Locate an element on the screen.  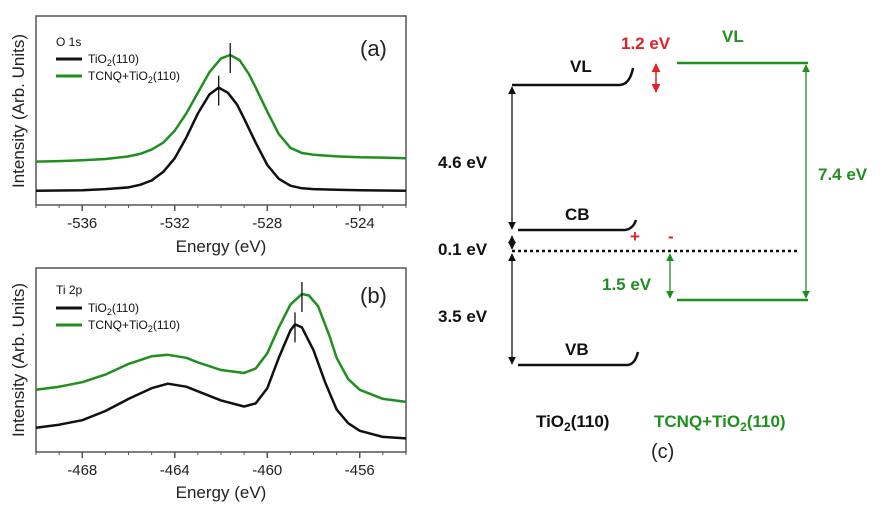
panel-b-x-ticks: -468 -464 -460 -456 is located at coordinates (221, 465).